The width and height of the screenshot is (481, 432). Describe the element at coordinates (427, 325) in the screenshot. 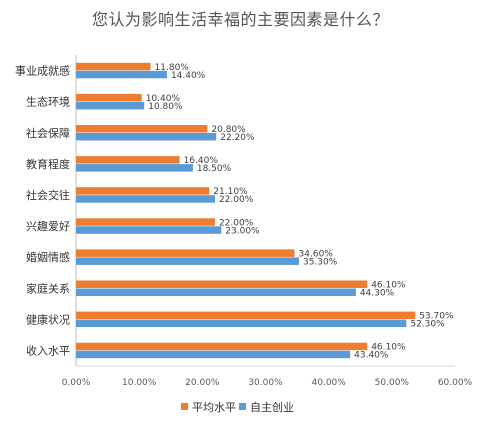

I see `data-label: 52.30%` at that location.